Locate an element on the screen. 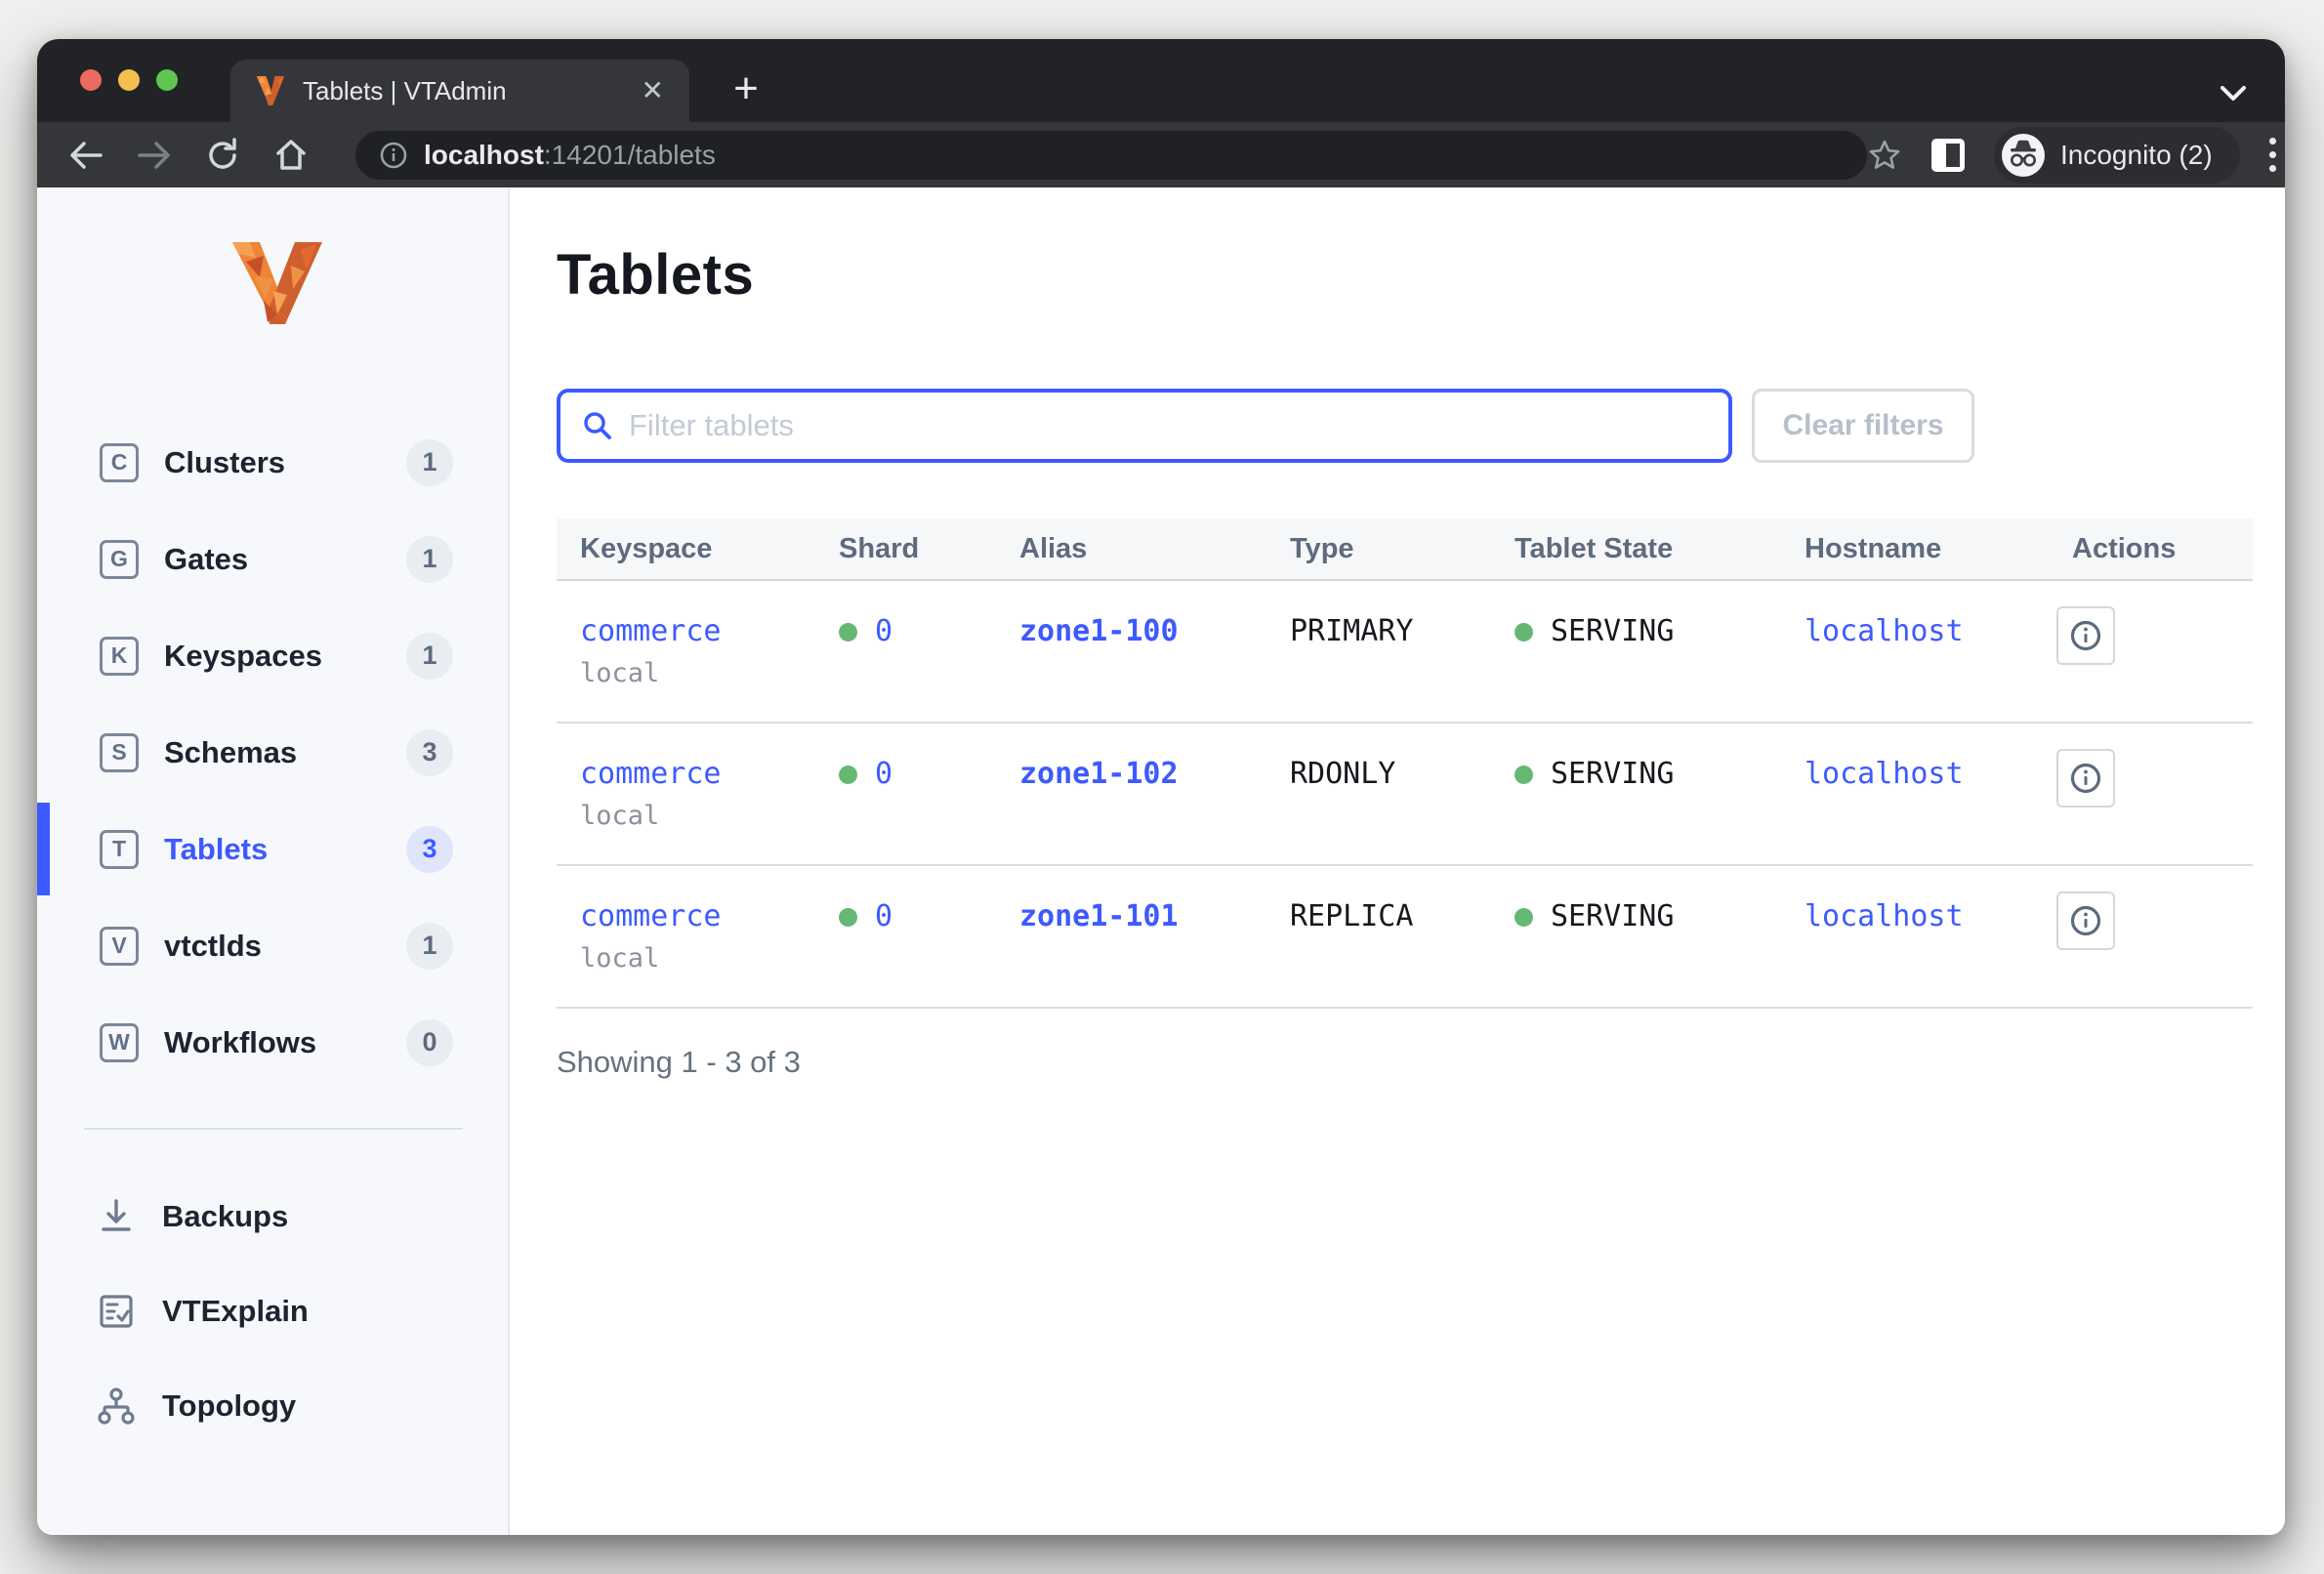 The width and height of the screenshot is (2324, 1574). search-icon is located at coordinates (597, 426).